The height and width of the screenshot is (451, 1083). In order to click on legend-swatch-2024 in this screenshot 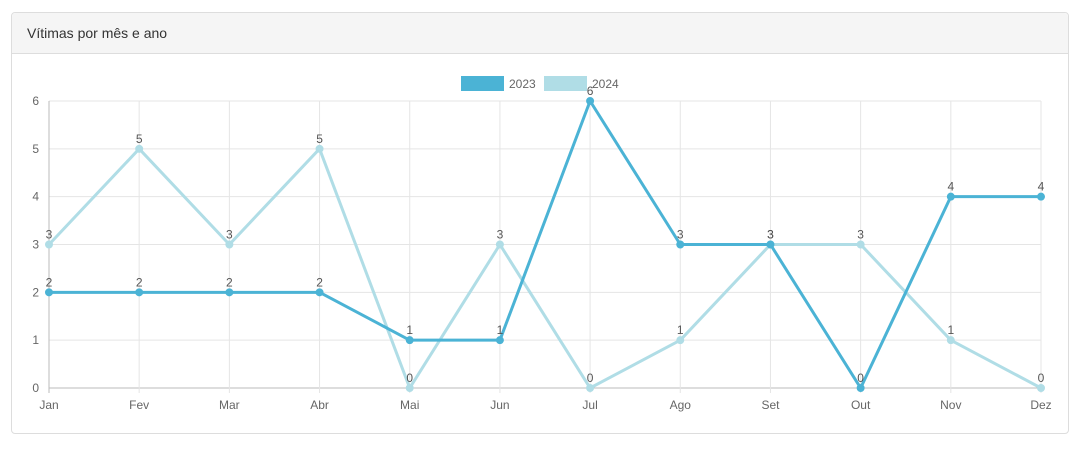, I will do `click(565, 83)`.